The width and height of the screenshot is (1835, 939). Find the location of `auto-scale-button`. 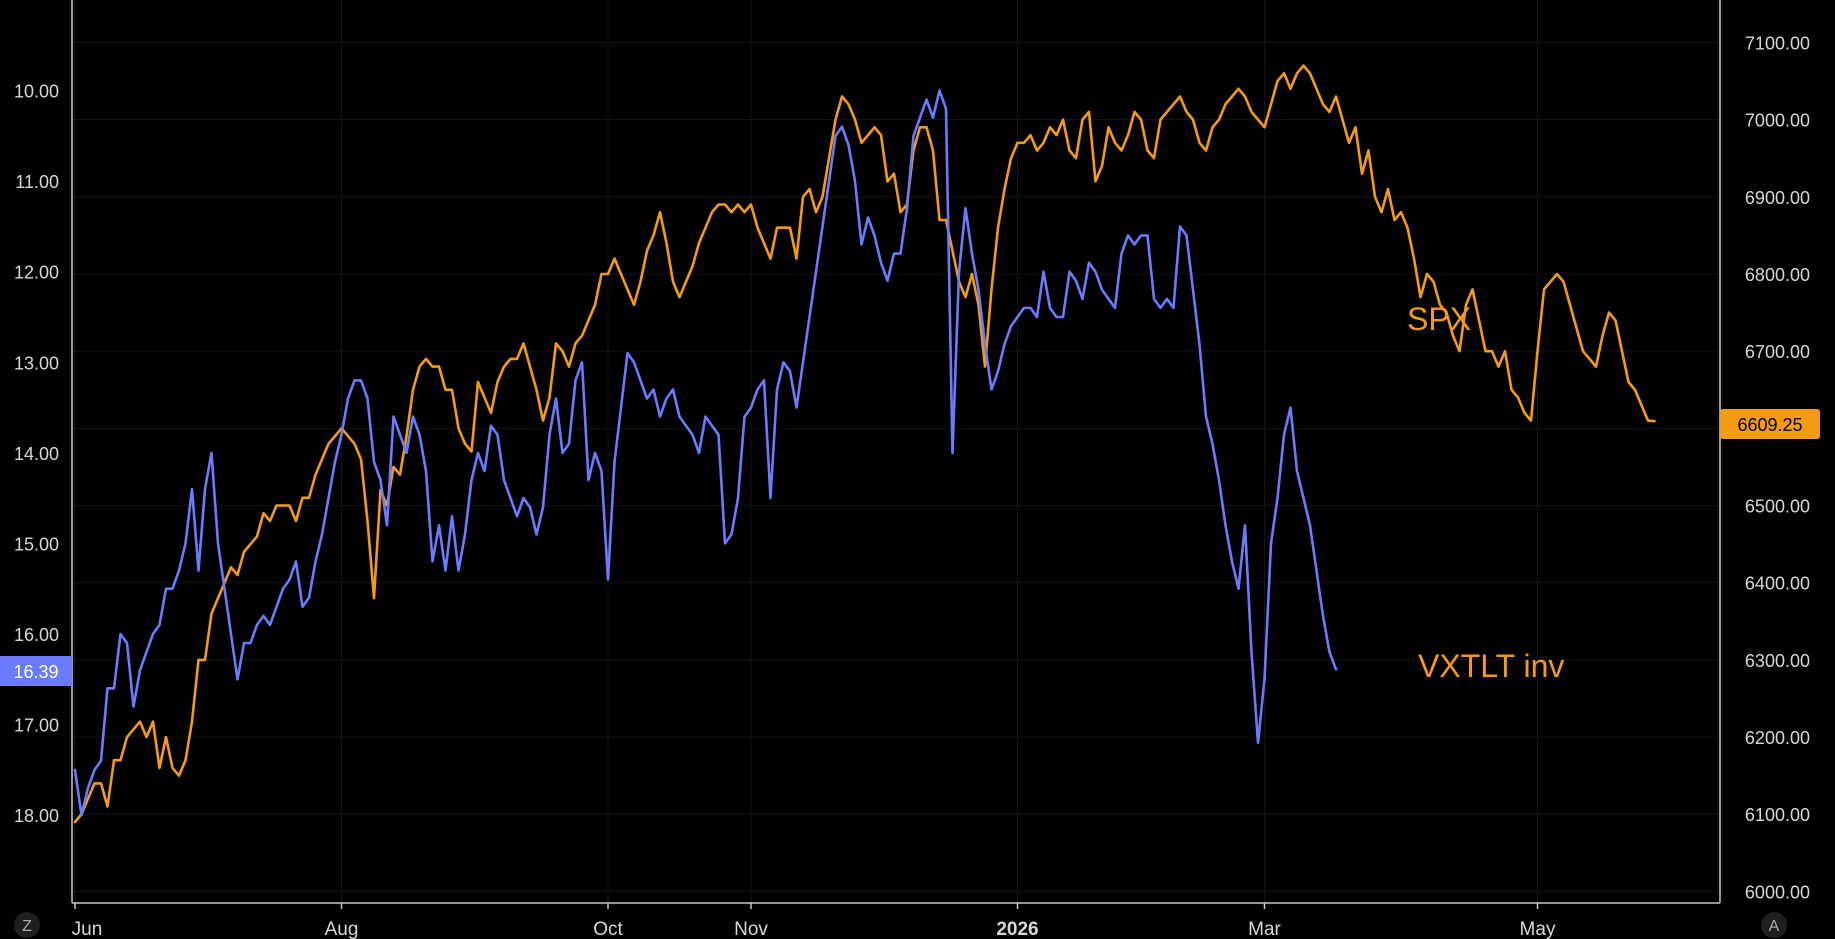

auto-scale-button is located at coordinates (1774, 925).